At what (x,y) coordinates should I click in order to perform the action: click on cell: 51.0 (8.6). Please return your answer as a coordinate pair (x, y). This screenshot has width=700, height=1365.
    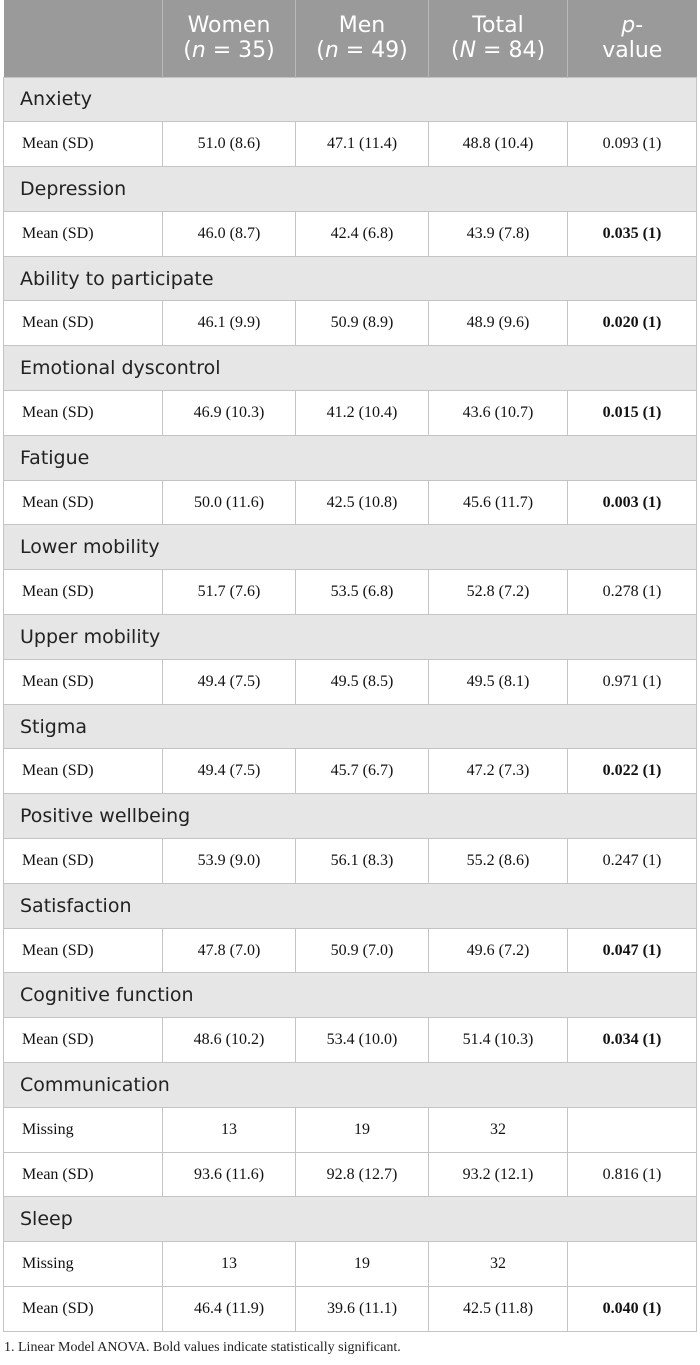
    Looking at the image, I should click on (229, 144).